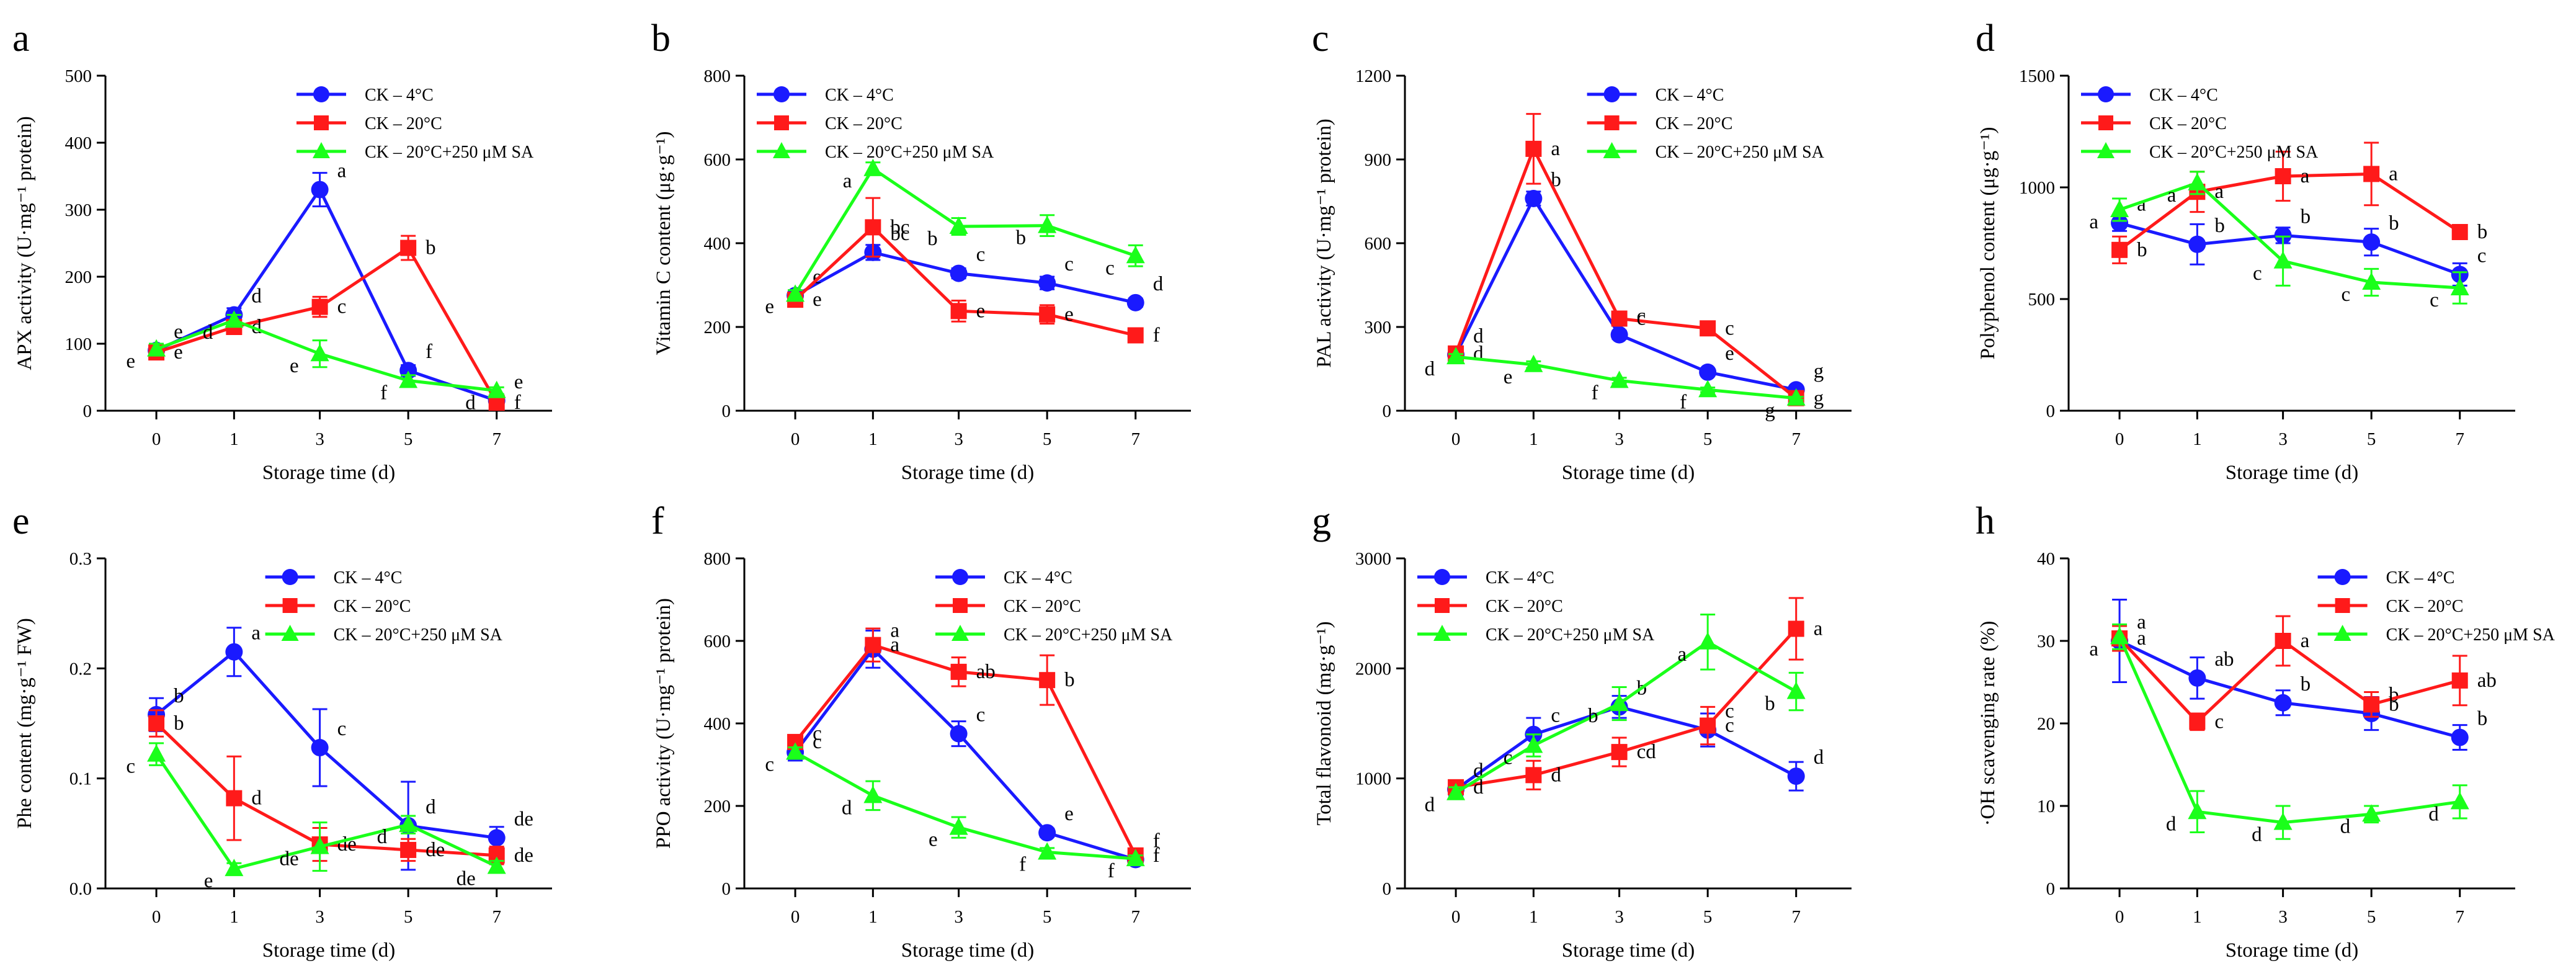  I want to click on series-0: a ab b b b, so click(2299, 675).